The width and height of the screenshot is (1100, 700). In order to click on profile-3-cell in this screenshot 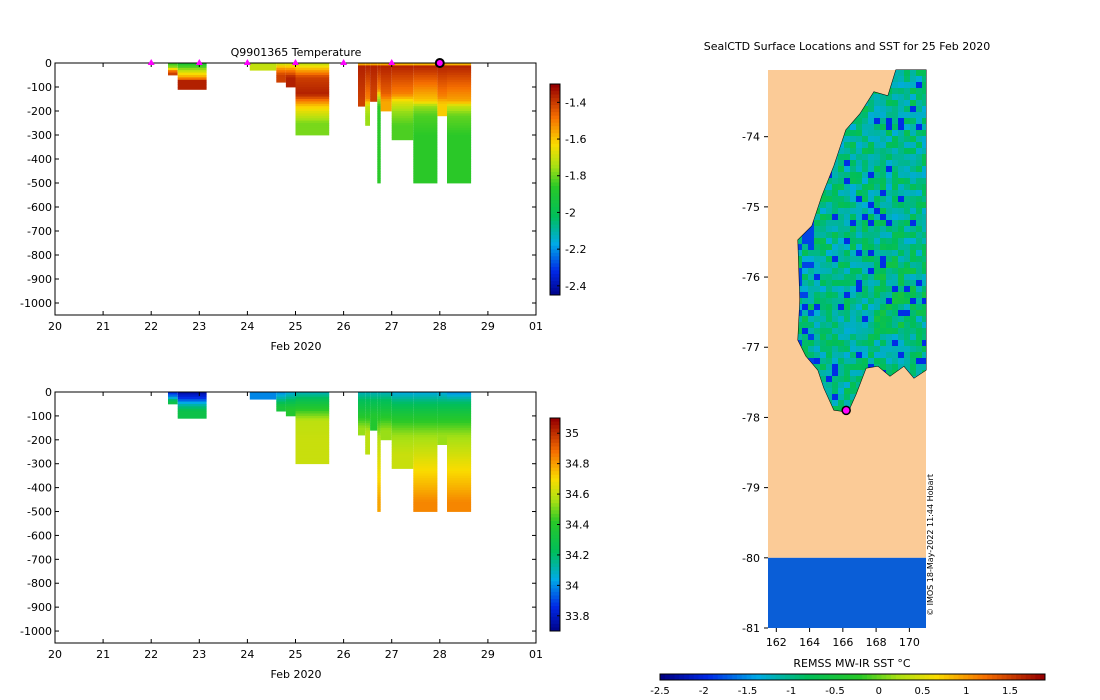, I will do `click(281, 393)`.